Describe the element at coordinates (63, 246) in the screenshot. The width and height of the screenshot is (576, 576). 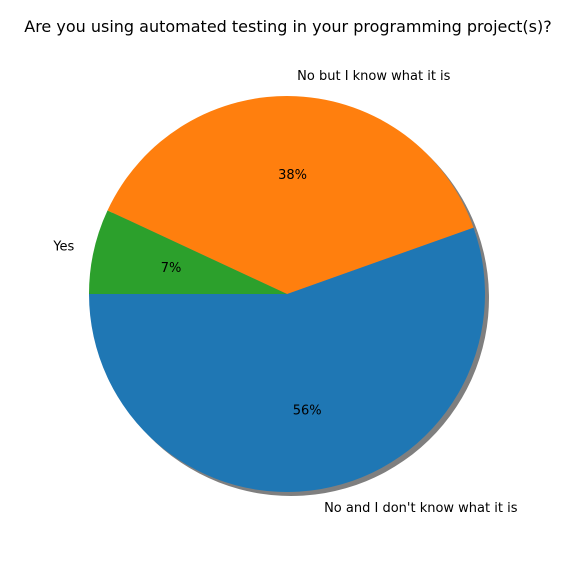
I see `slice-label-yes: Yes` at that location.